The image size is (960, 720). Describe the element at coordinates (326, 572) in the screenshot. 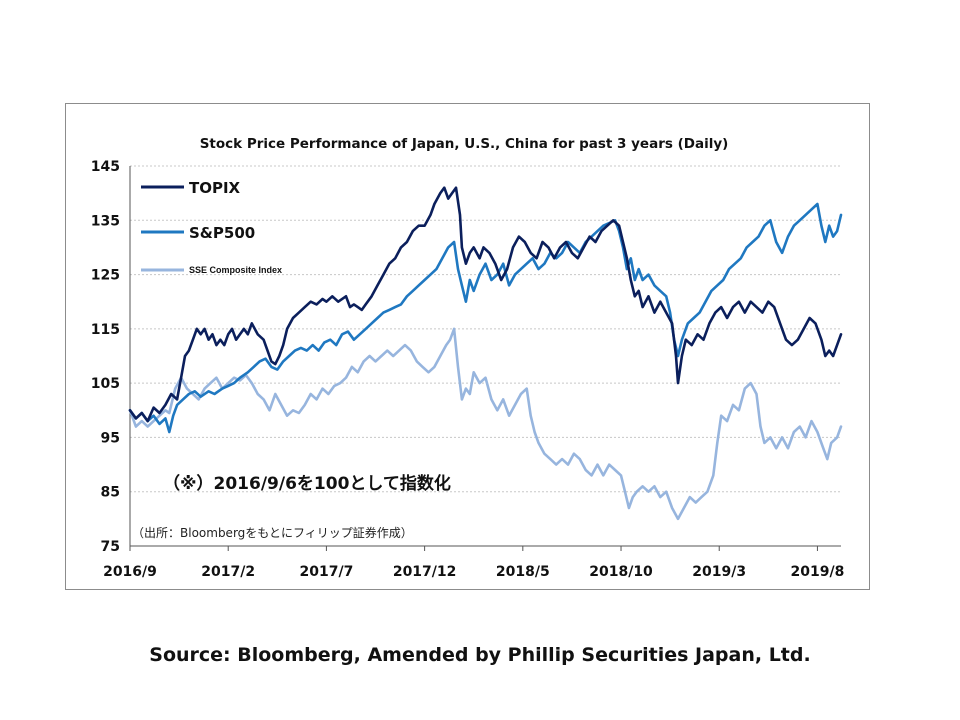

I see `x-tick-label: 2017/7` at that location.